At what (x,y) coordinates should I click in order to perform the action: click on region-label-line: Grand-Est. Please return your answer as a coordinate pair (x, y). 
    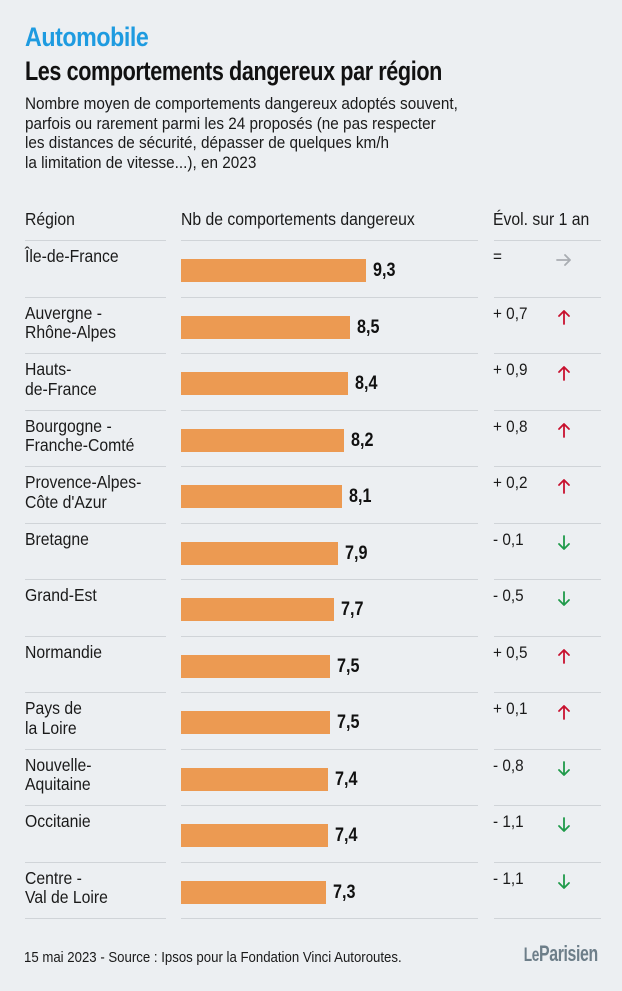
    Looking at the image, I should click on (61, 595).